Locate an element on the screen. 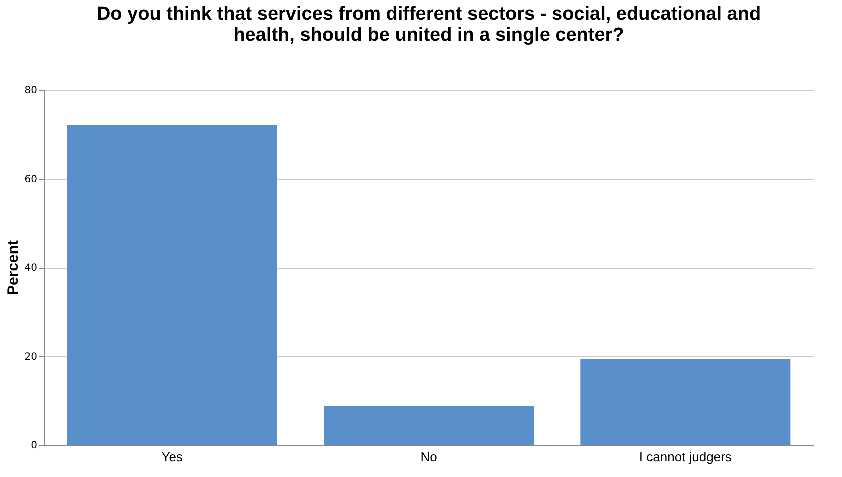  y-tick-label: 60 is located at coordinates (31, 180).